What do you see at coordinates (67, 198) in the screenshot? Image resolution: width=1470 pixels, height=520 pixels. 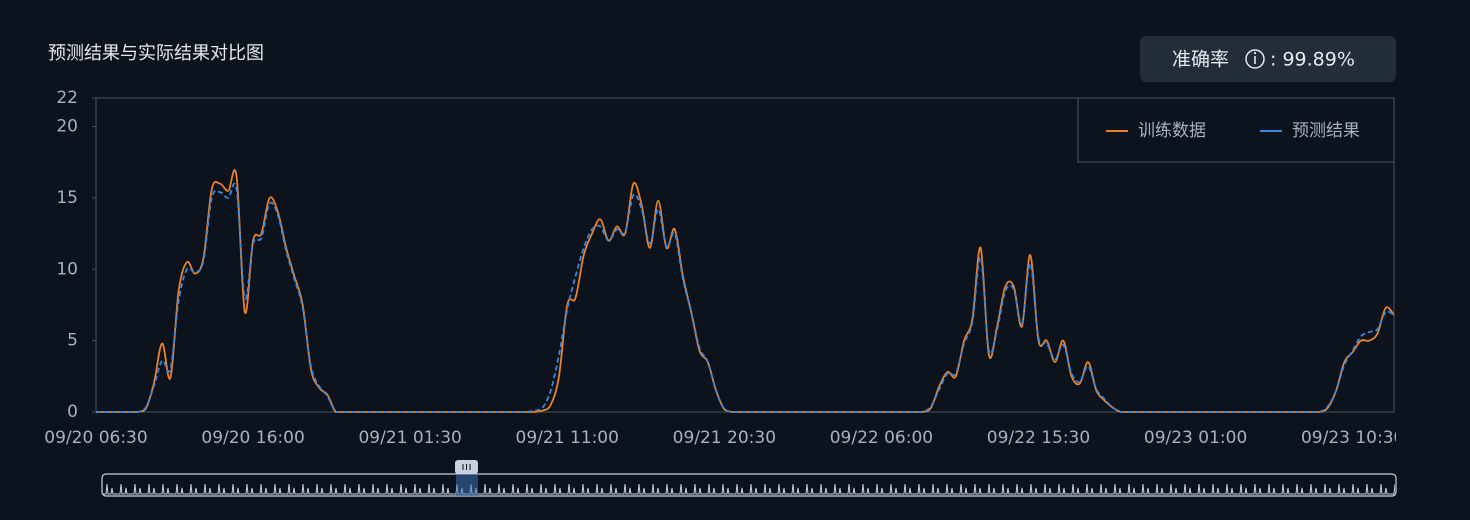 I see `y-tick-label: 15` at bounding box center [67, 198].